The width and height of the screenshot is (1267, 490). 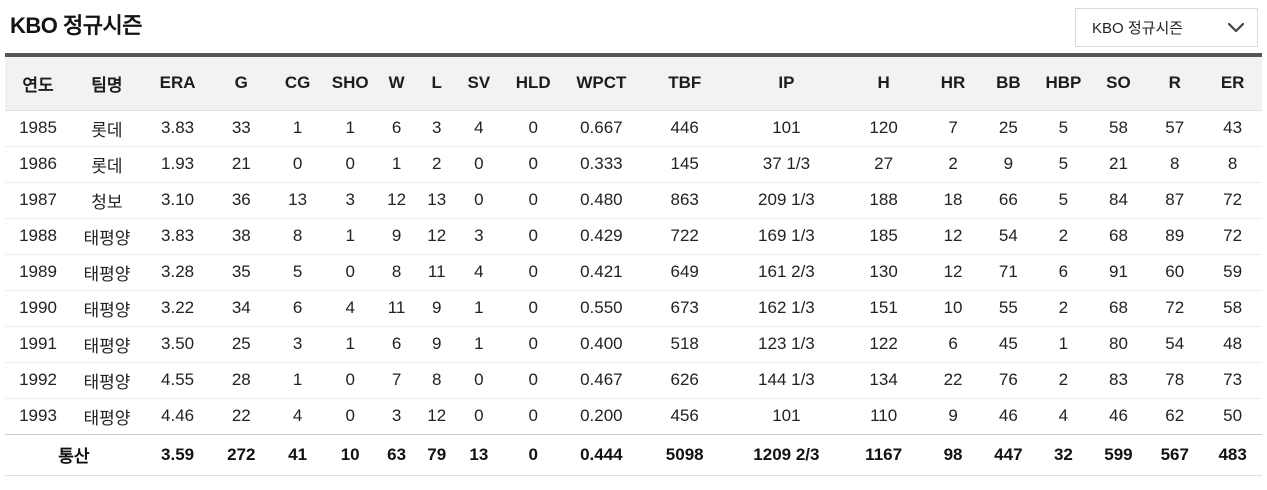 I want to click on cell-era: 4.55, so click(x=177, y=380).